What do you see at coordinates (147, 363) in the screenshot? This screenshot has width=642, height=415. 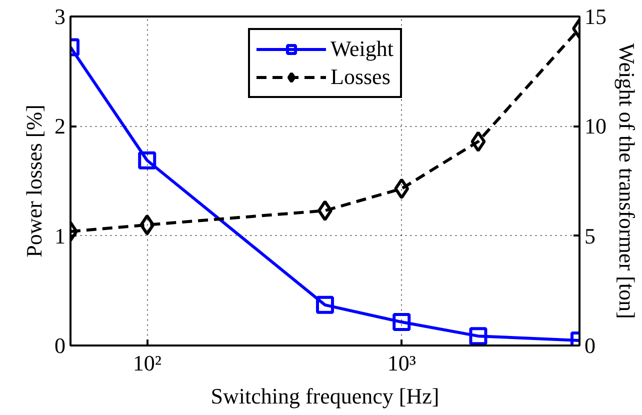 I see `x-tick-label: 10²` at bounding box center [147, 363].